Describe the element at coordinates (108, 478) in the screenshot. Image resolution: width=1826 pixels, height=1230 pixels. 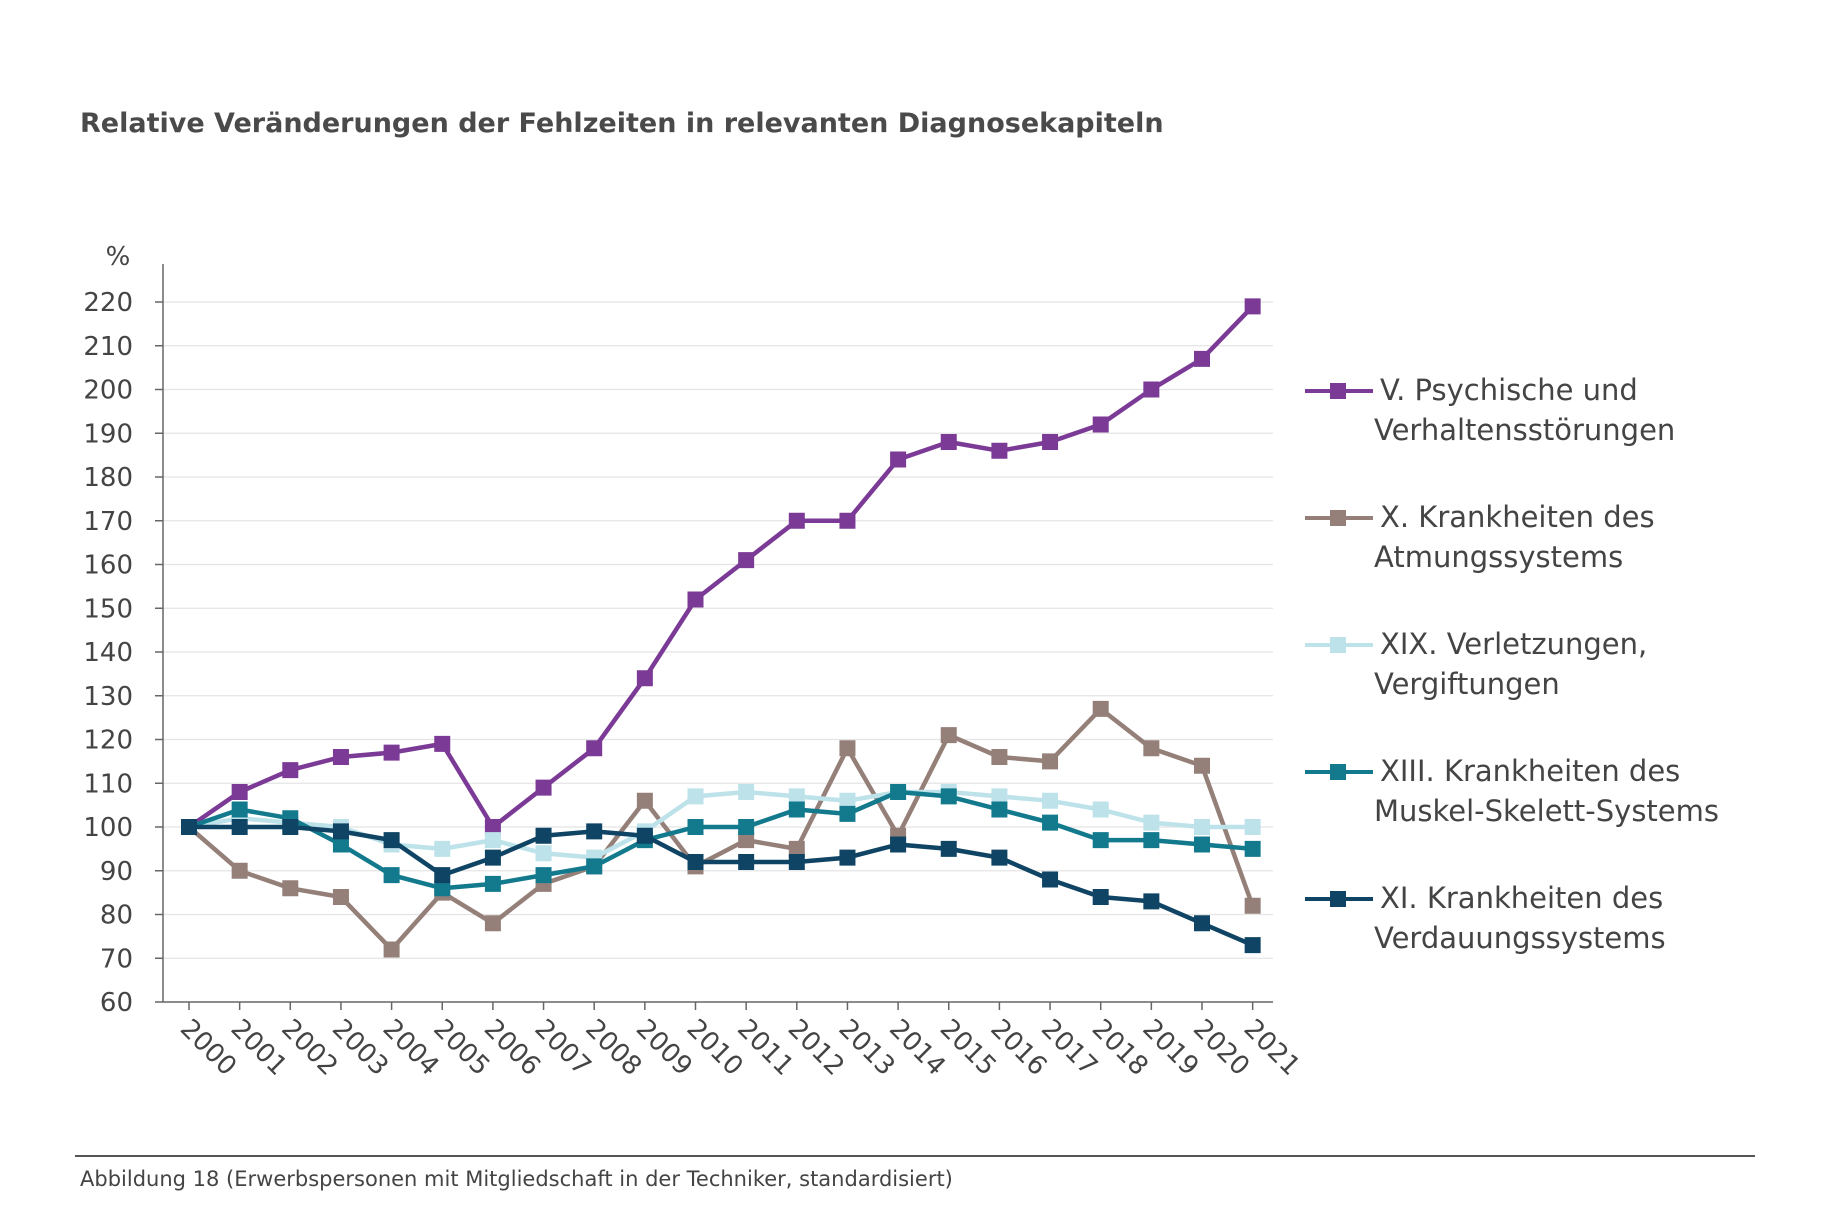
I see `y-tick-label: 180` at that location.